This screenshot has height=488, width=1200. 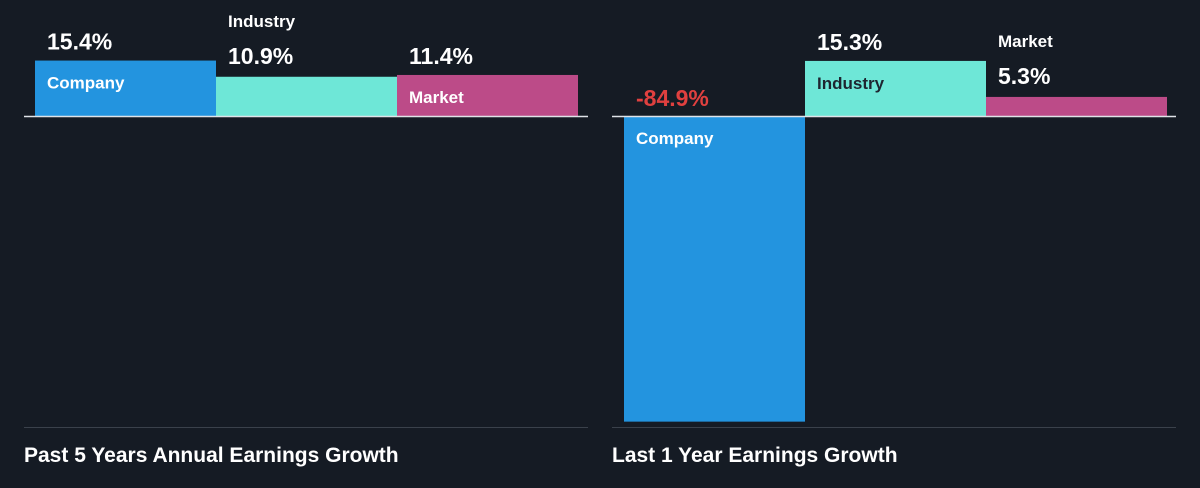 I want to click on value-label-market: 11.4%, so click(x=441, y=56).